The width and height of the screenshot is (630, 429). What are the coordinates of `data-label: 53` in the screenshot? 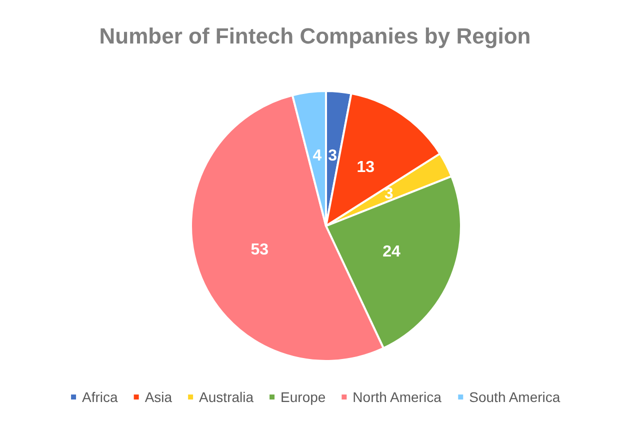 It's located at (259, 249).